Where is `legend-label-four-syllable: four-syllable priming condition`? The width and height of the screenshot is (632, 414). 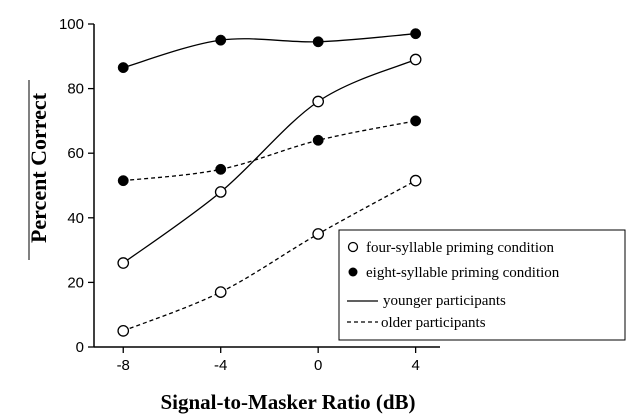
legend-label-four-syllable: four-syllable priming condition is located at coordinates (460, 248).